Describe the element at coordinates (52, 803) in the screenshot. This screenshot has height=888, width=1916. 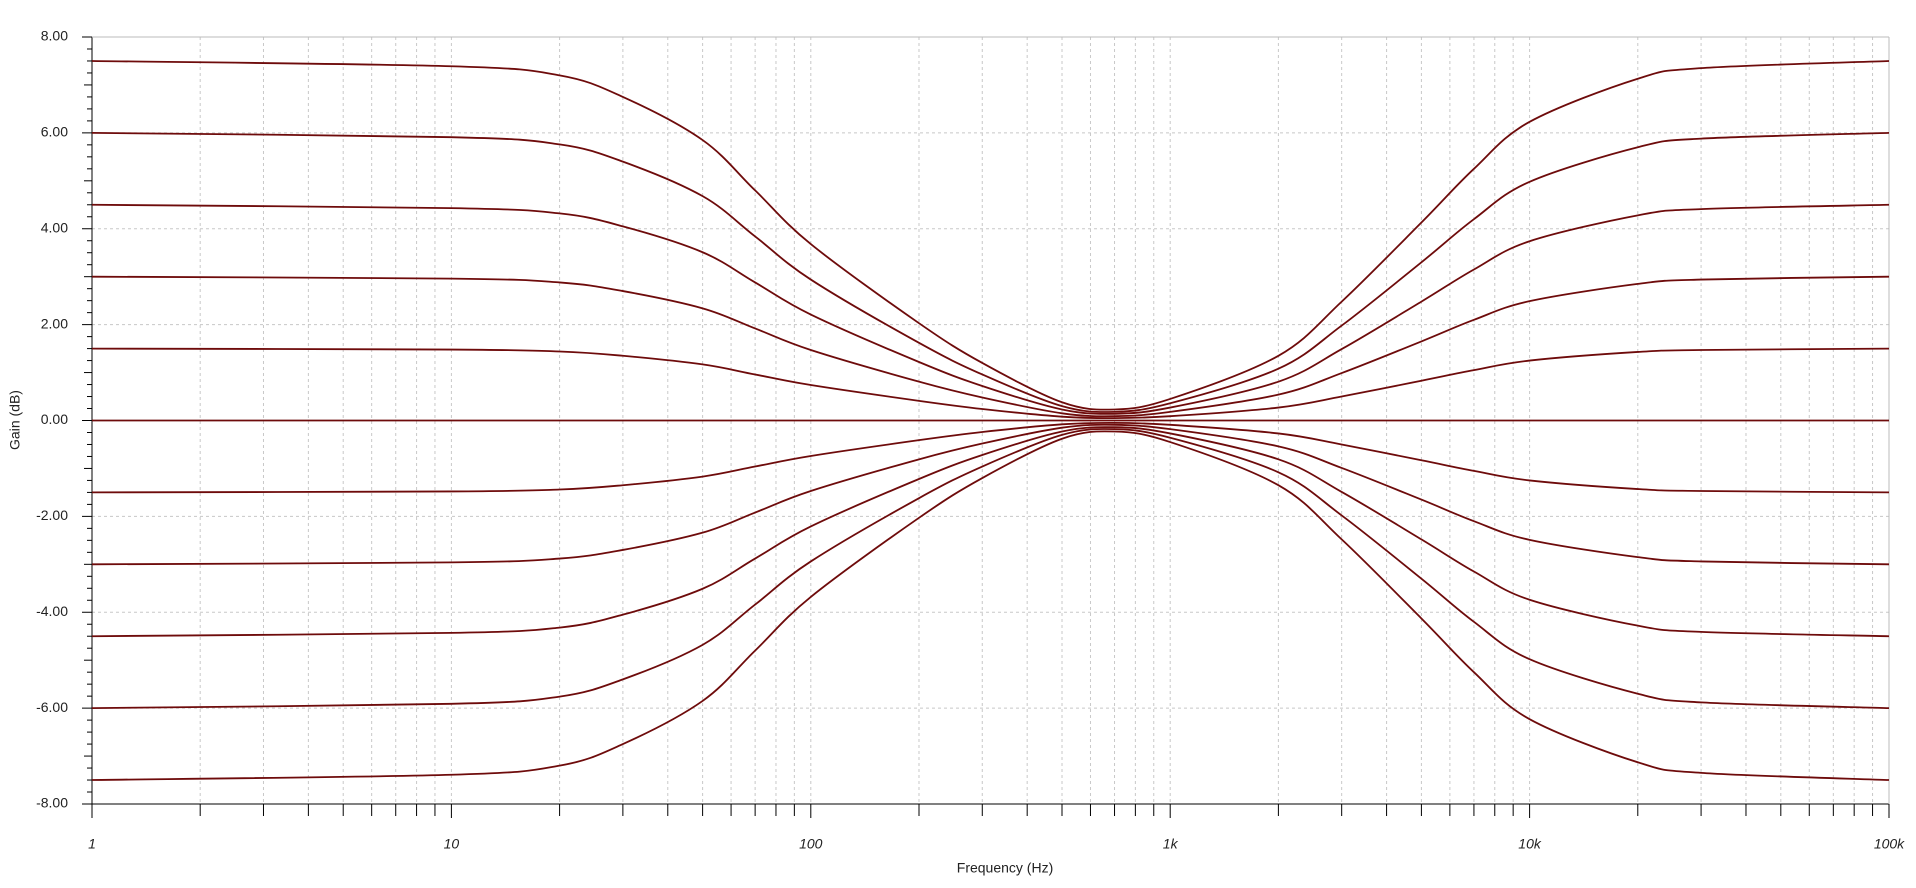
I see `y-tick-label: -8.00` at that location.